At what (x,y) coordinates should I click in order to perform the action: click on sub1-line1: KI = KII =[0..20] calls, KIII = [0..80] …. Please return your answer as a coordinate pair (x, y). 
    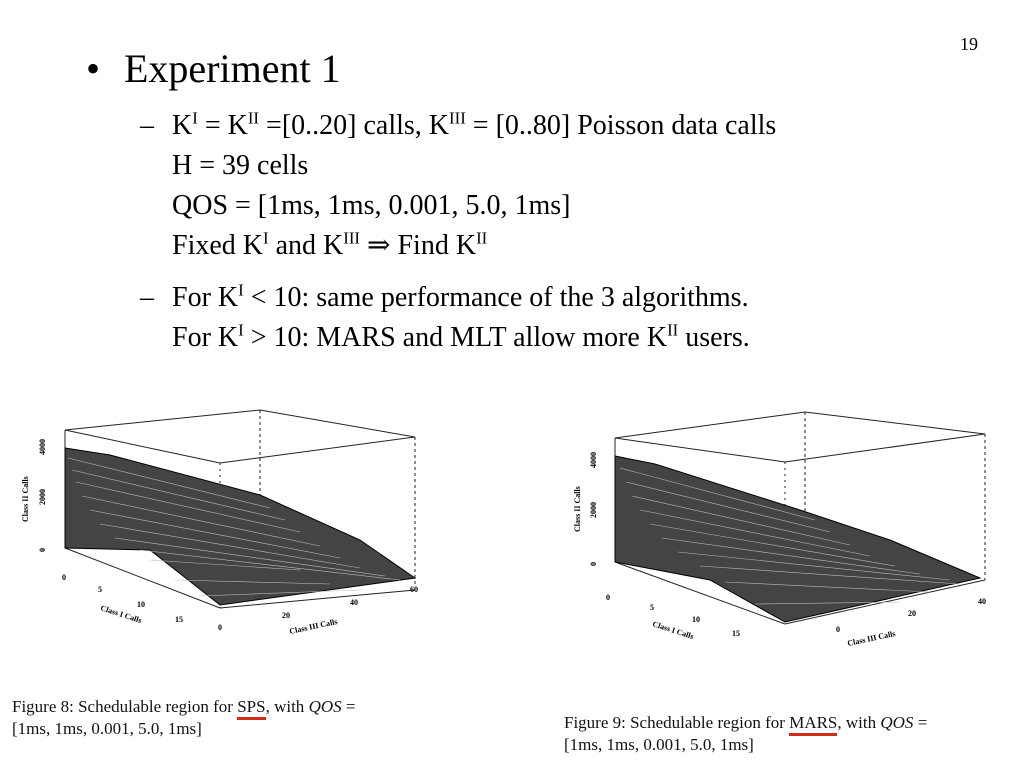
    Looking at the image, I should click on (474, 124).